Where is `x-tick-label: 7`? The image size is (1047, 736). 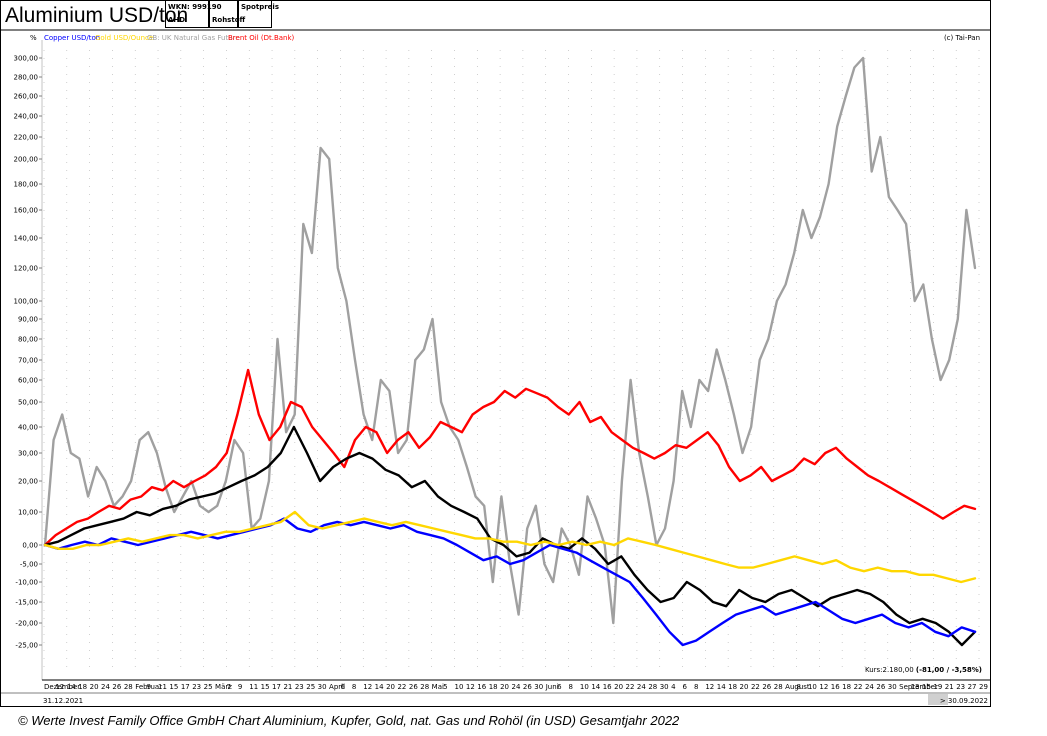
x-tick-label: 7 is located at coordinates (228, 687).